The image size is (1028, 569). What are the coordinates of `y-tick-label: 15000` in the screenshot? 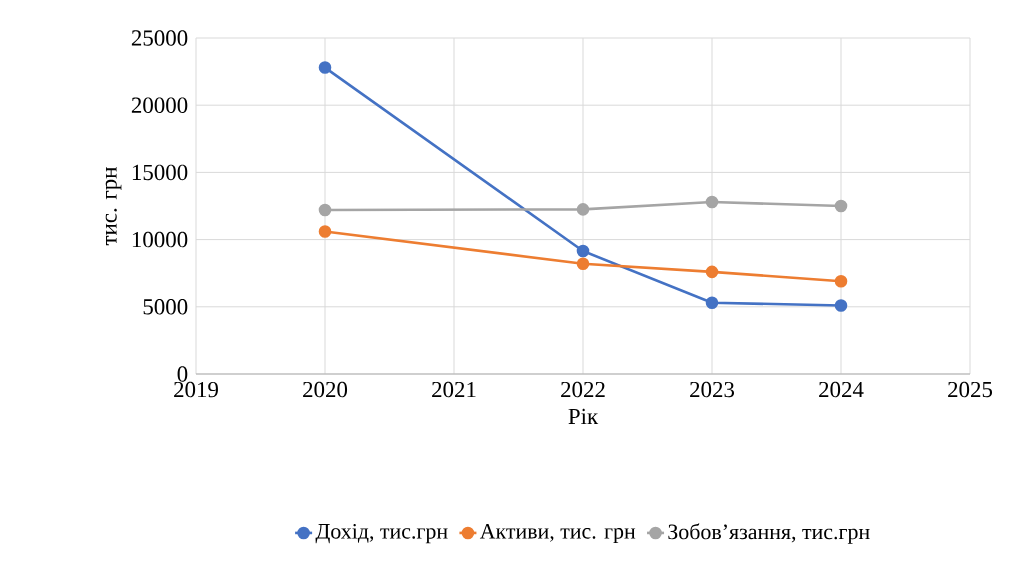 It's located at (160, 172).